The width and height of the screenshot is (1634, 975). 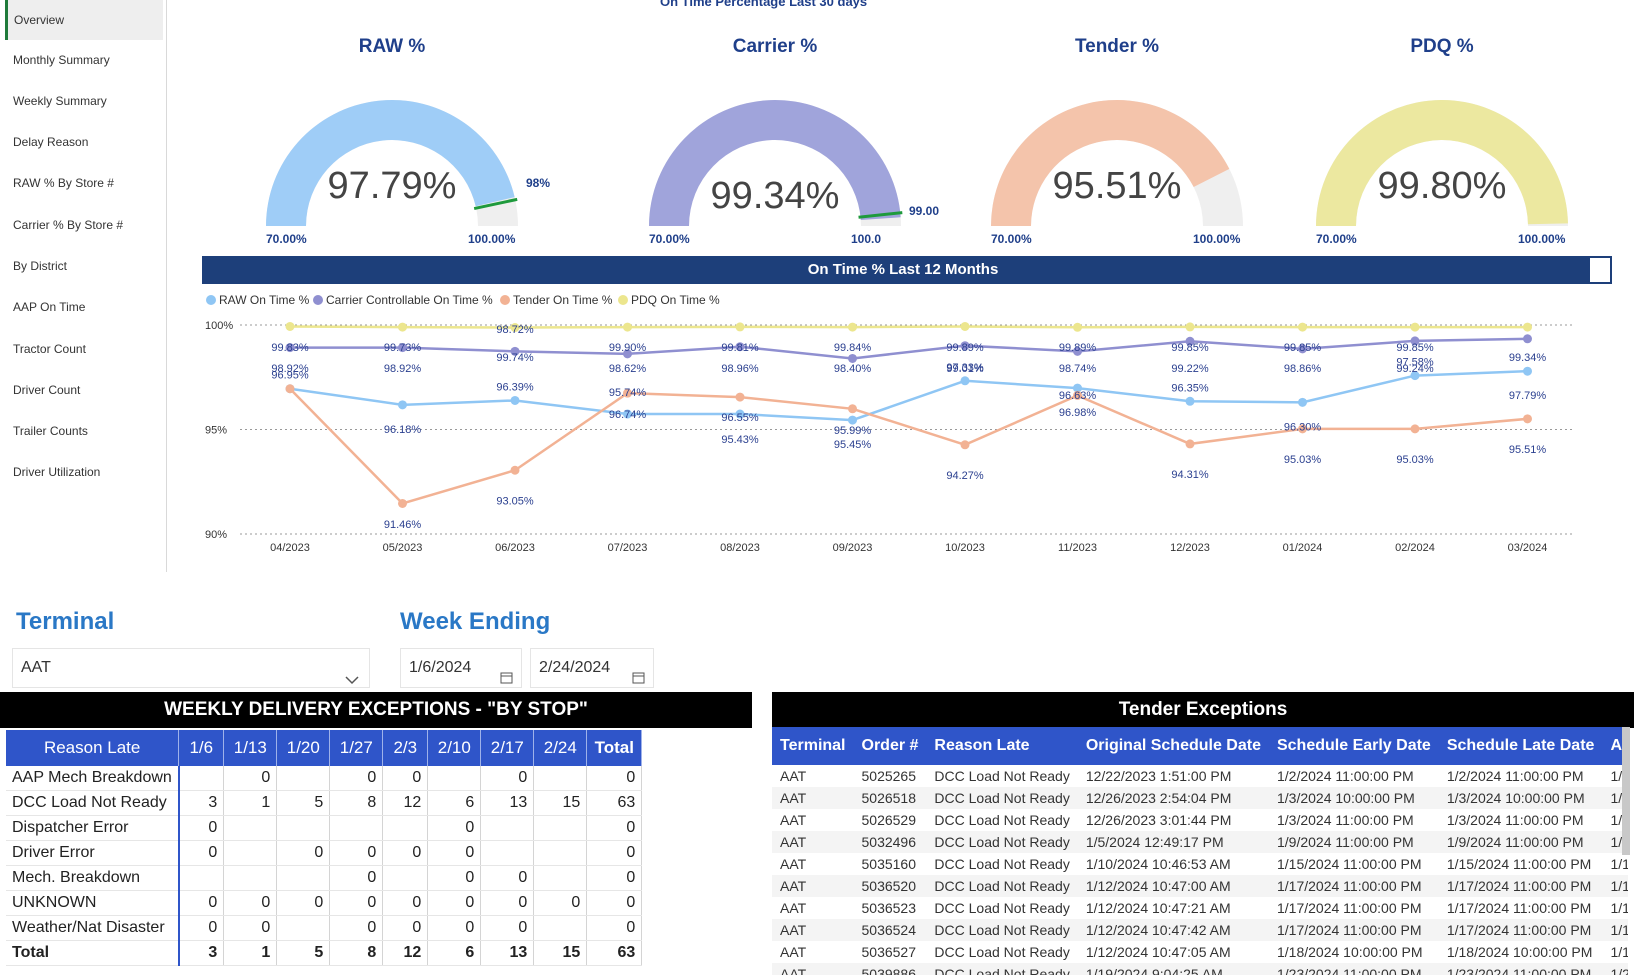 What do you see at coordinates (515, 387) in the screenshot?
I see `data-label: 96.39%` at bounding box center [515, 387].